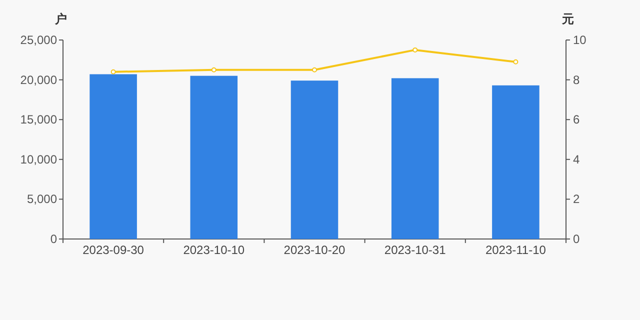  Describe the element at coordinates (576, 199) in the screenshot. I see `y2-tick-label: 2` at that location.